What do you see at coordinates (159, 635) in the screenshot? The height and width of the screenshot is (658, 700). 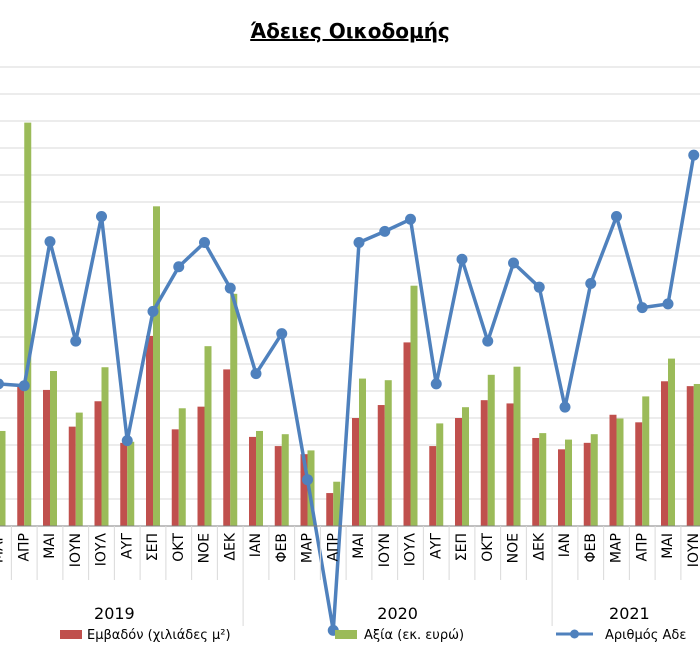 I see `legend-label: Εμβαδόν (χιλιάδες μ²)` at bounding box center [159, 635].